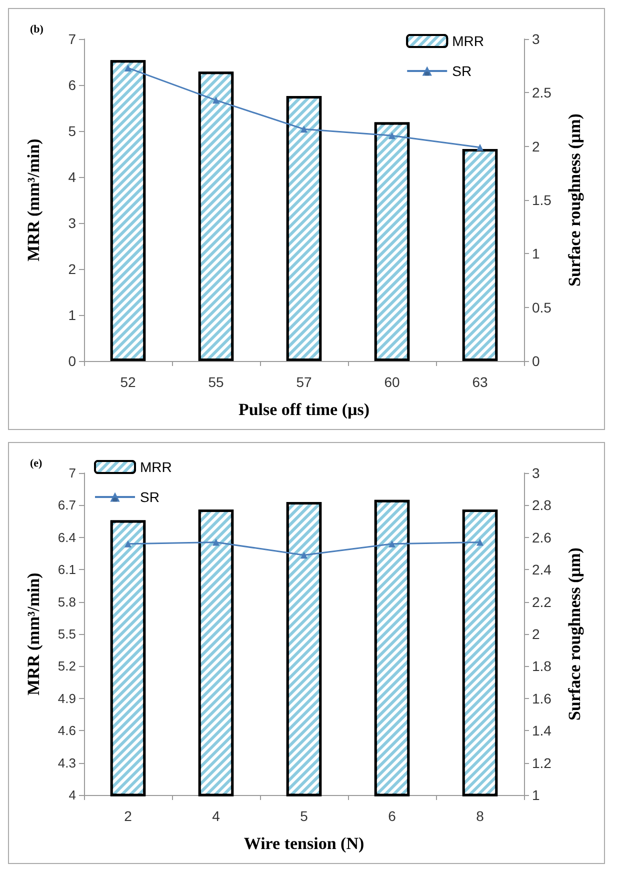  I want to click on y2-tick-label: 1.2, so click(542, 762).